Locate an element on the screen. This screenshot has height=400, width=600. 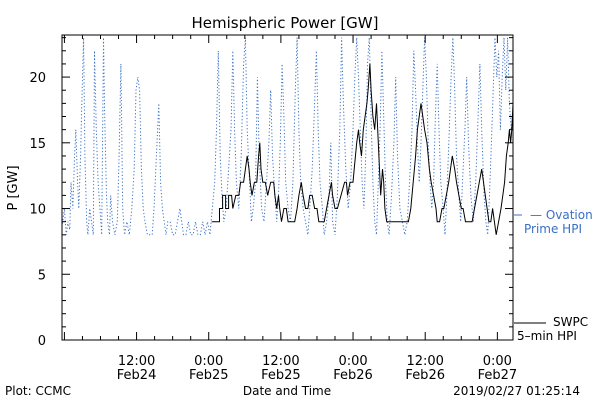
swpc-legend-label-2: 5–min HPI is located at coordinates (547, 336).